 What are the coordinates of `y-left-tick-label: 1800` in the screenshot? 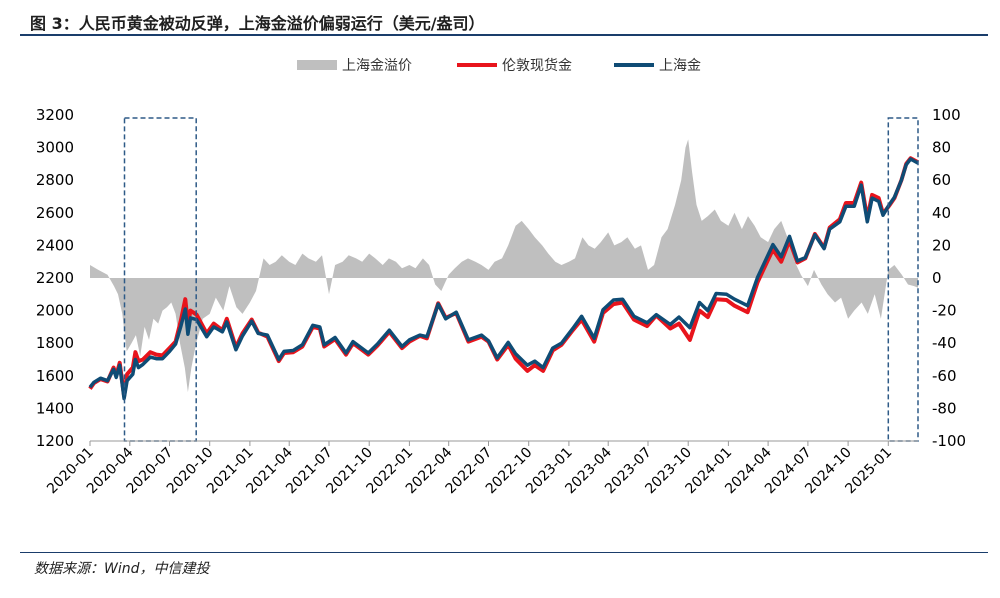 It's located at (55, 343).